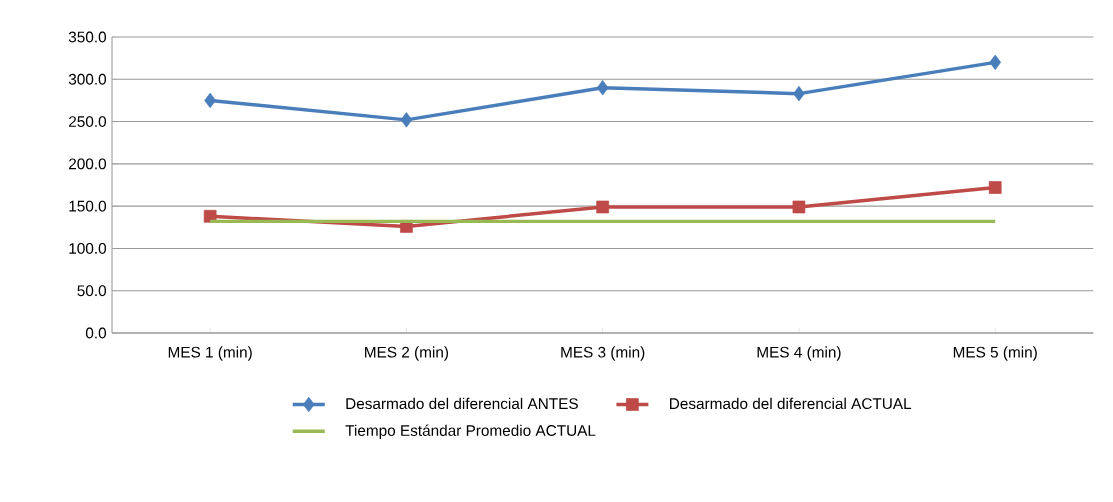 This screenshot has height=502, width=1113. I want to click on y-tick-label: 350.0, so click(87, 37).